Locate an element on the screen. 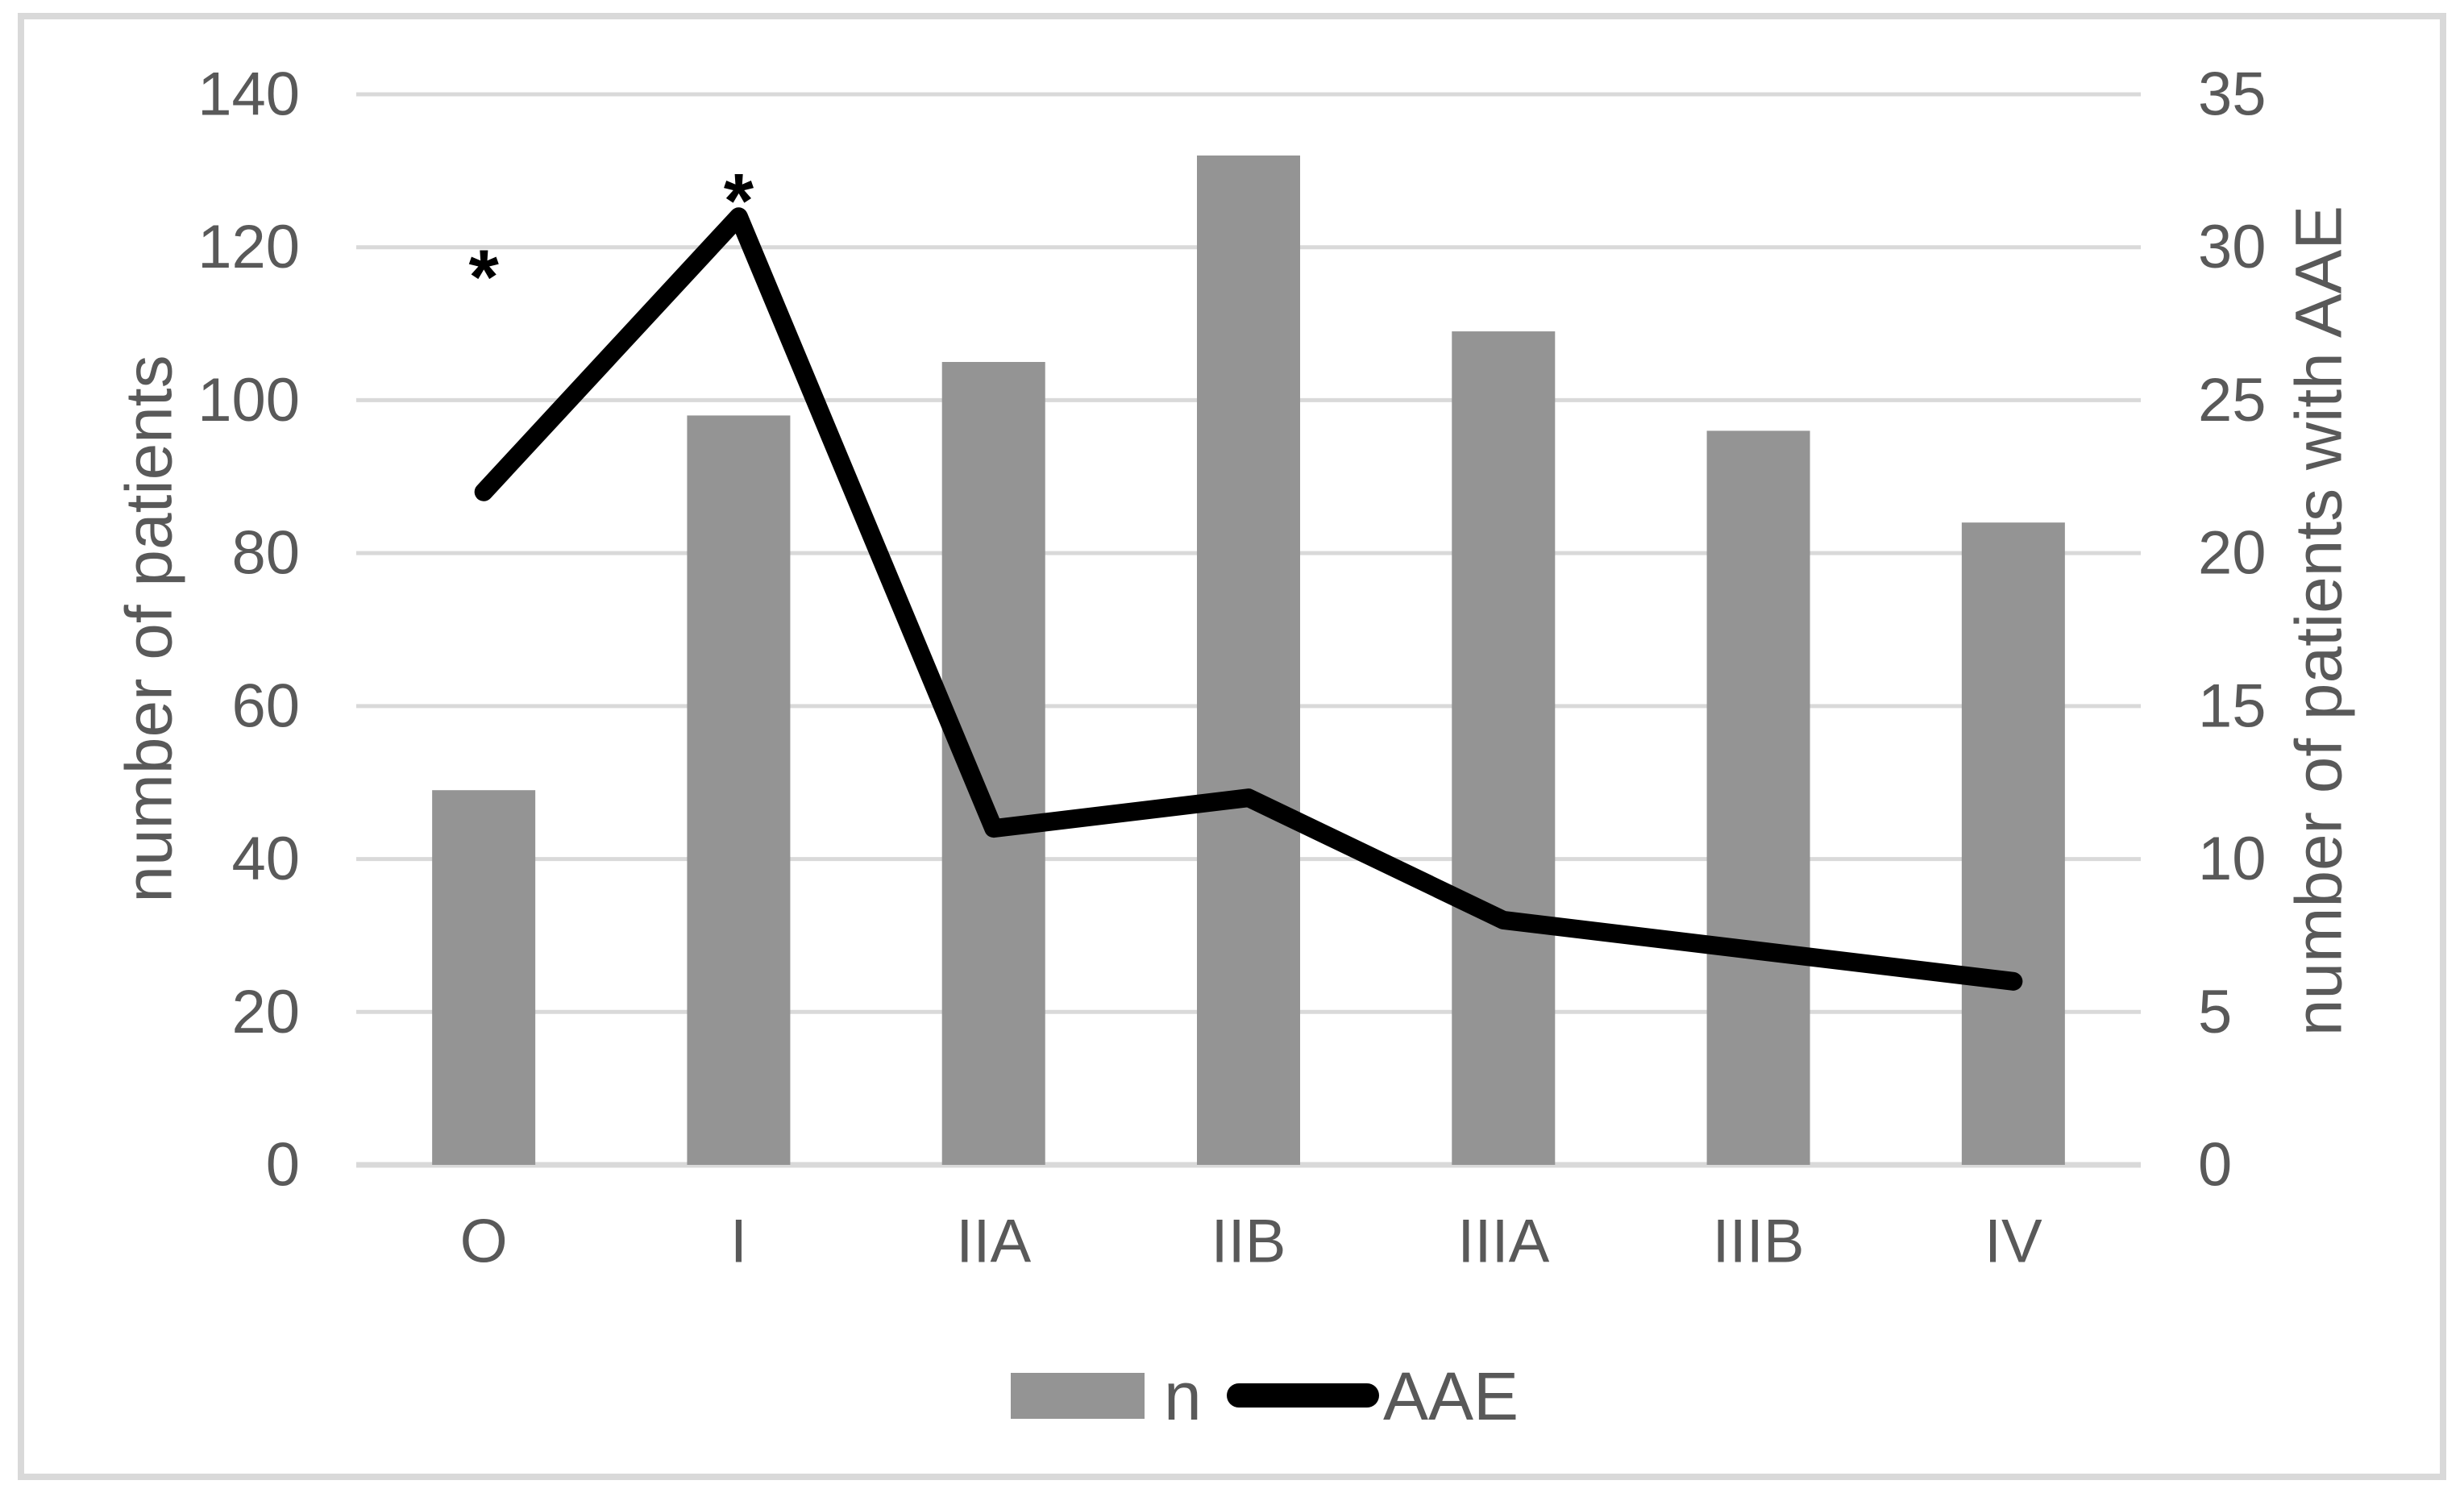  category-label-IV: IV is located at coordinates (2013, 1242).